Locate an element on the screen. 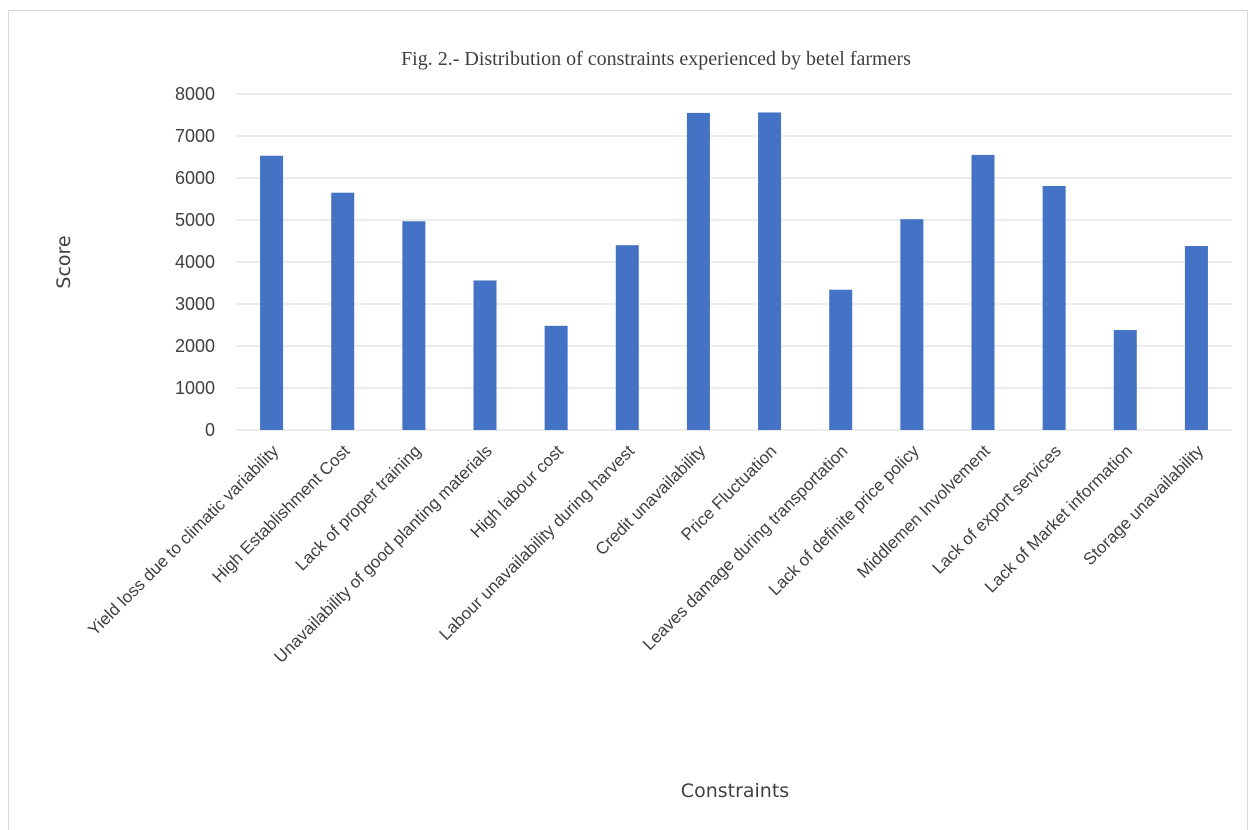 This screenshot has width=1256, height=830. y-tick-label: 2000 is located at coordinates (195, 346).